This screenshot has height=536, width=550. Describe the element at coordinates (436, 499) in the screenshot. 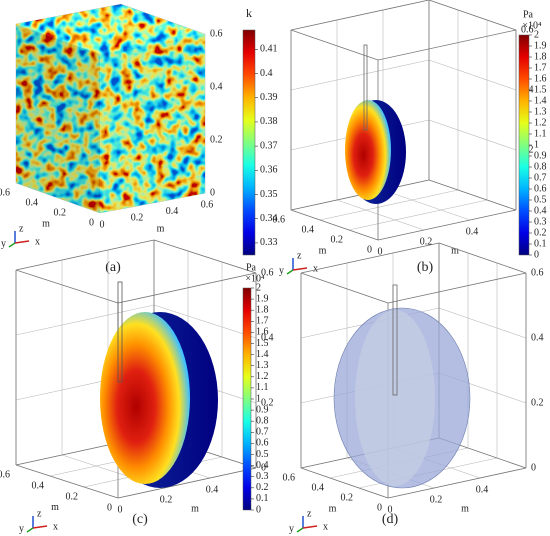

I see `x-tick-label: 0.2` at that location.